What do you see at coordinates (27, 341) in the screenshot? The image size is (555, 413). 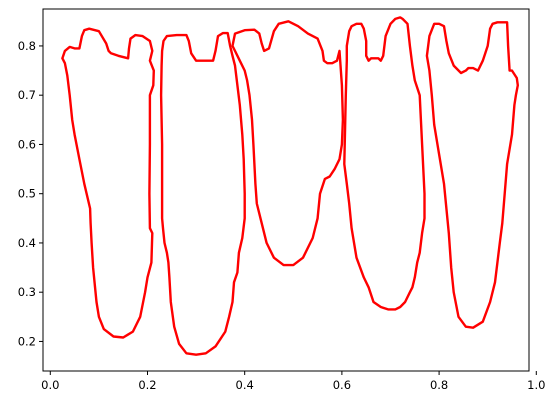 I see `y-tick-label: 0.2` at bounding box center [27, 341].